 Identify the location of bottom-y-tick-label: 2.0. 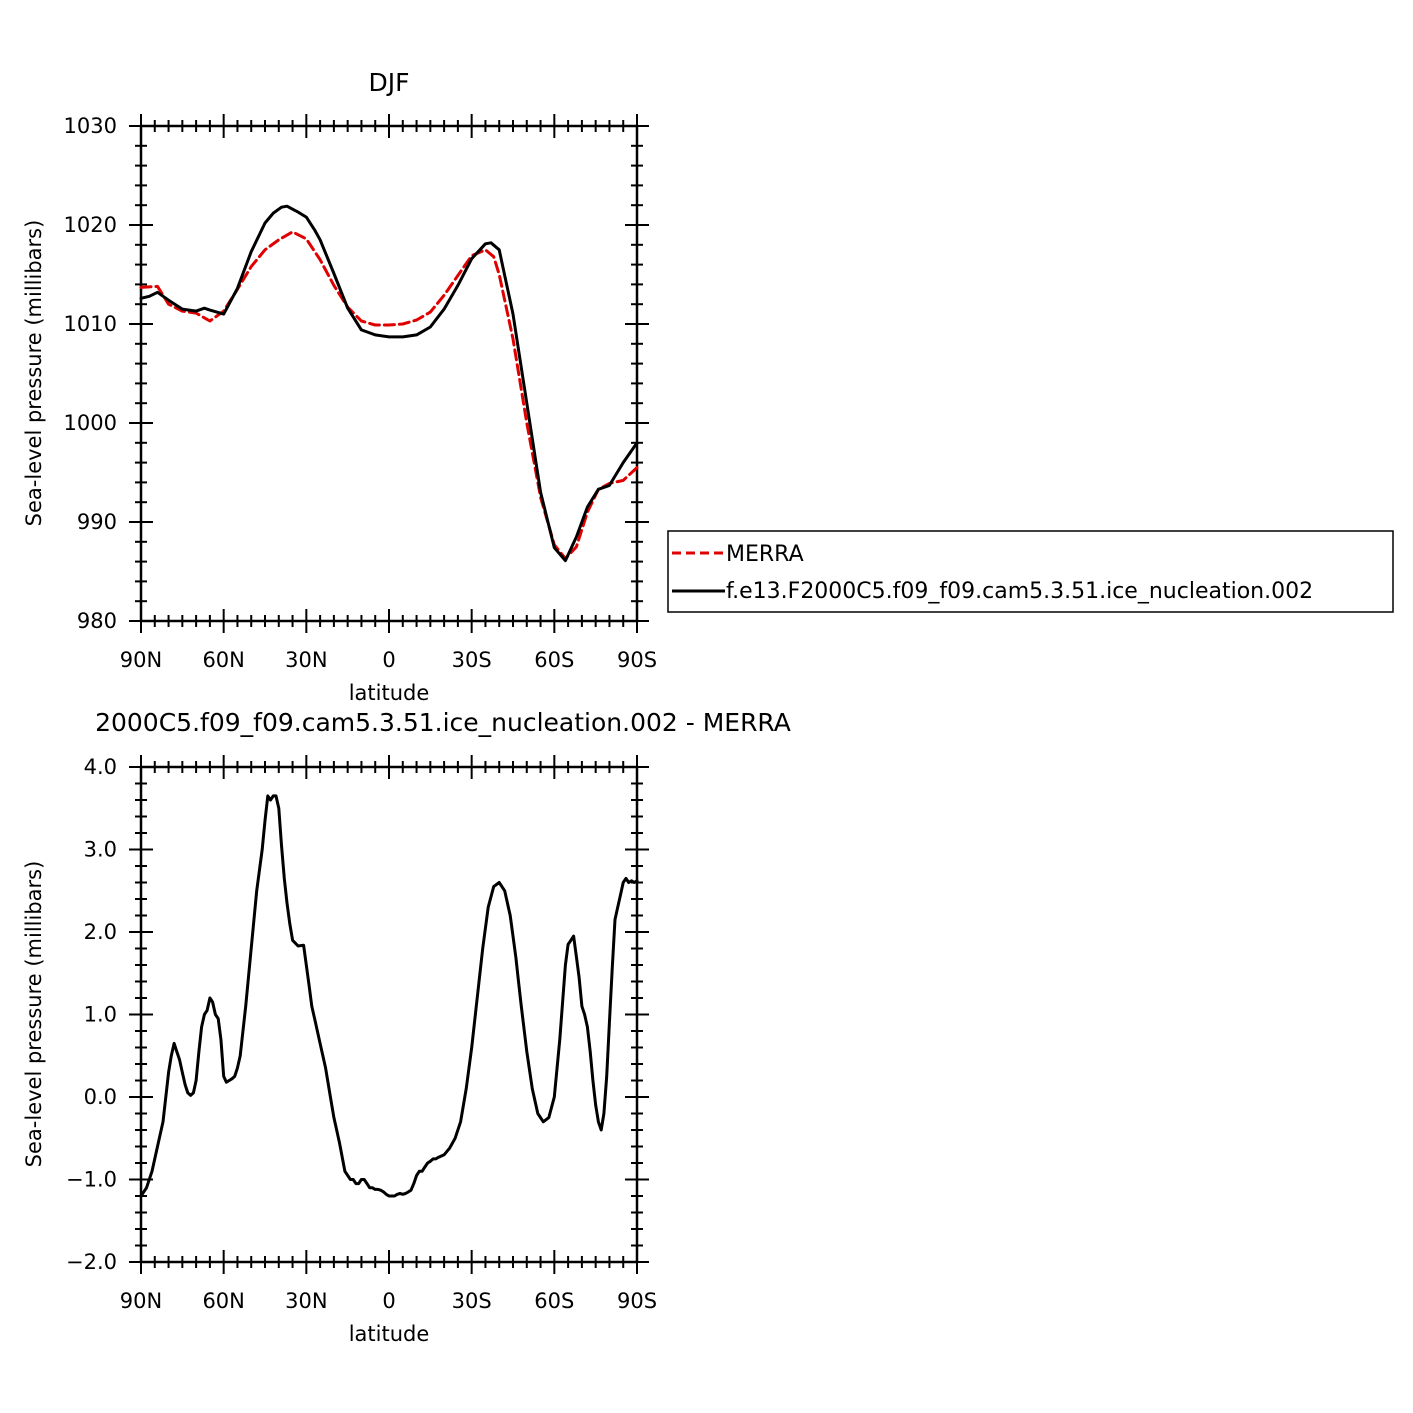
(100, 932).